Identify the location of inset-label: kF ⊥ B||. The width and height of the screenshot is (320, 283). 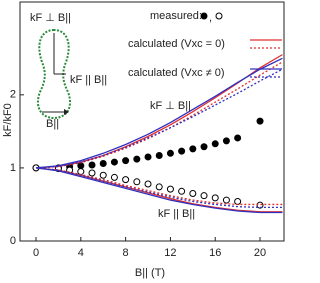
(50, 18).